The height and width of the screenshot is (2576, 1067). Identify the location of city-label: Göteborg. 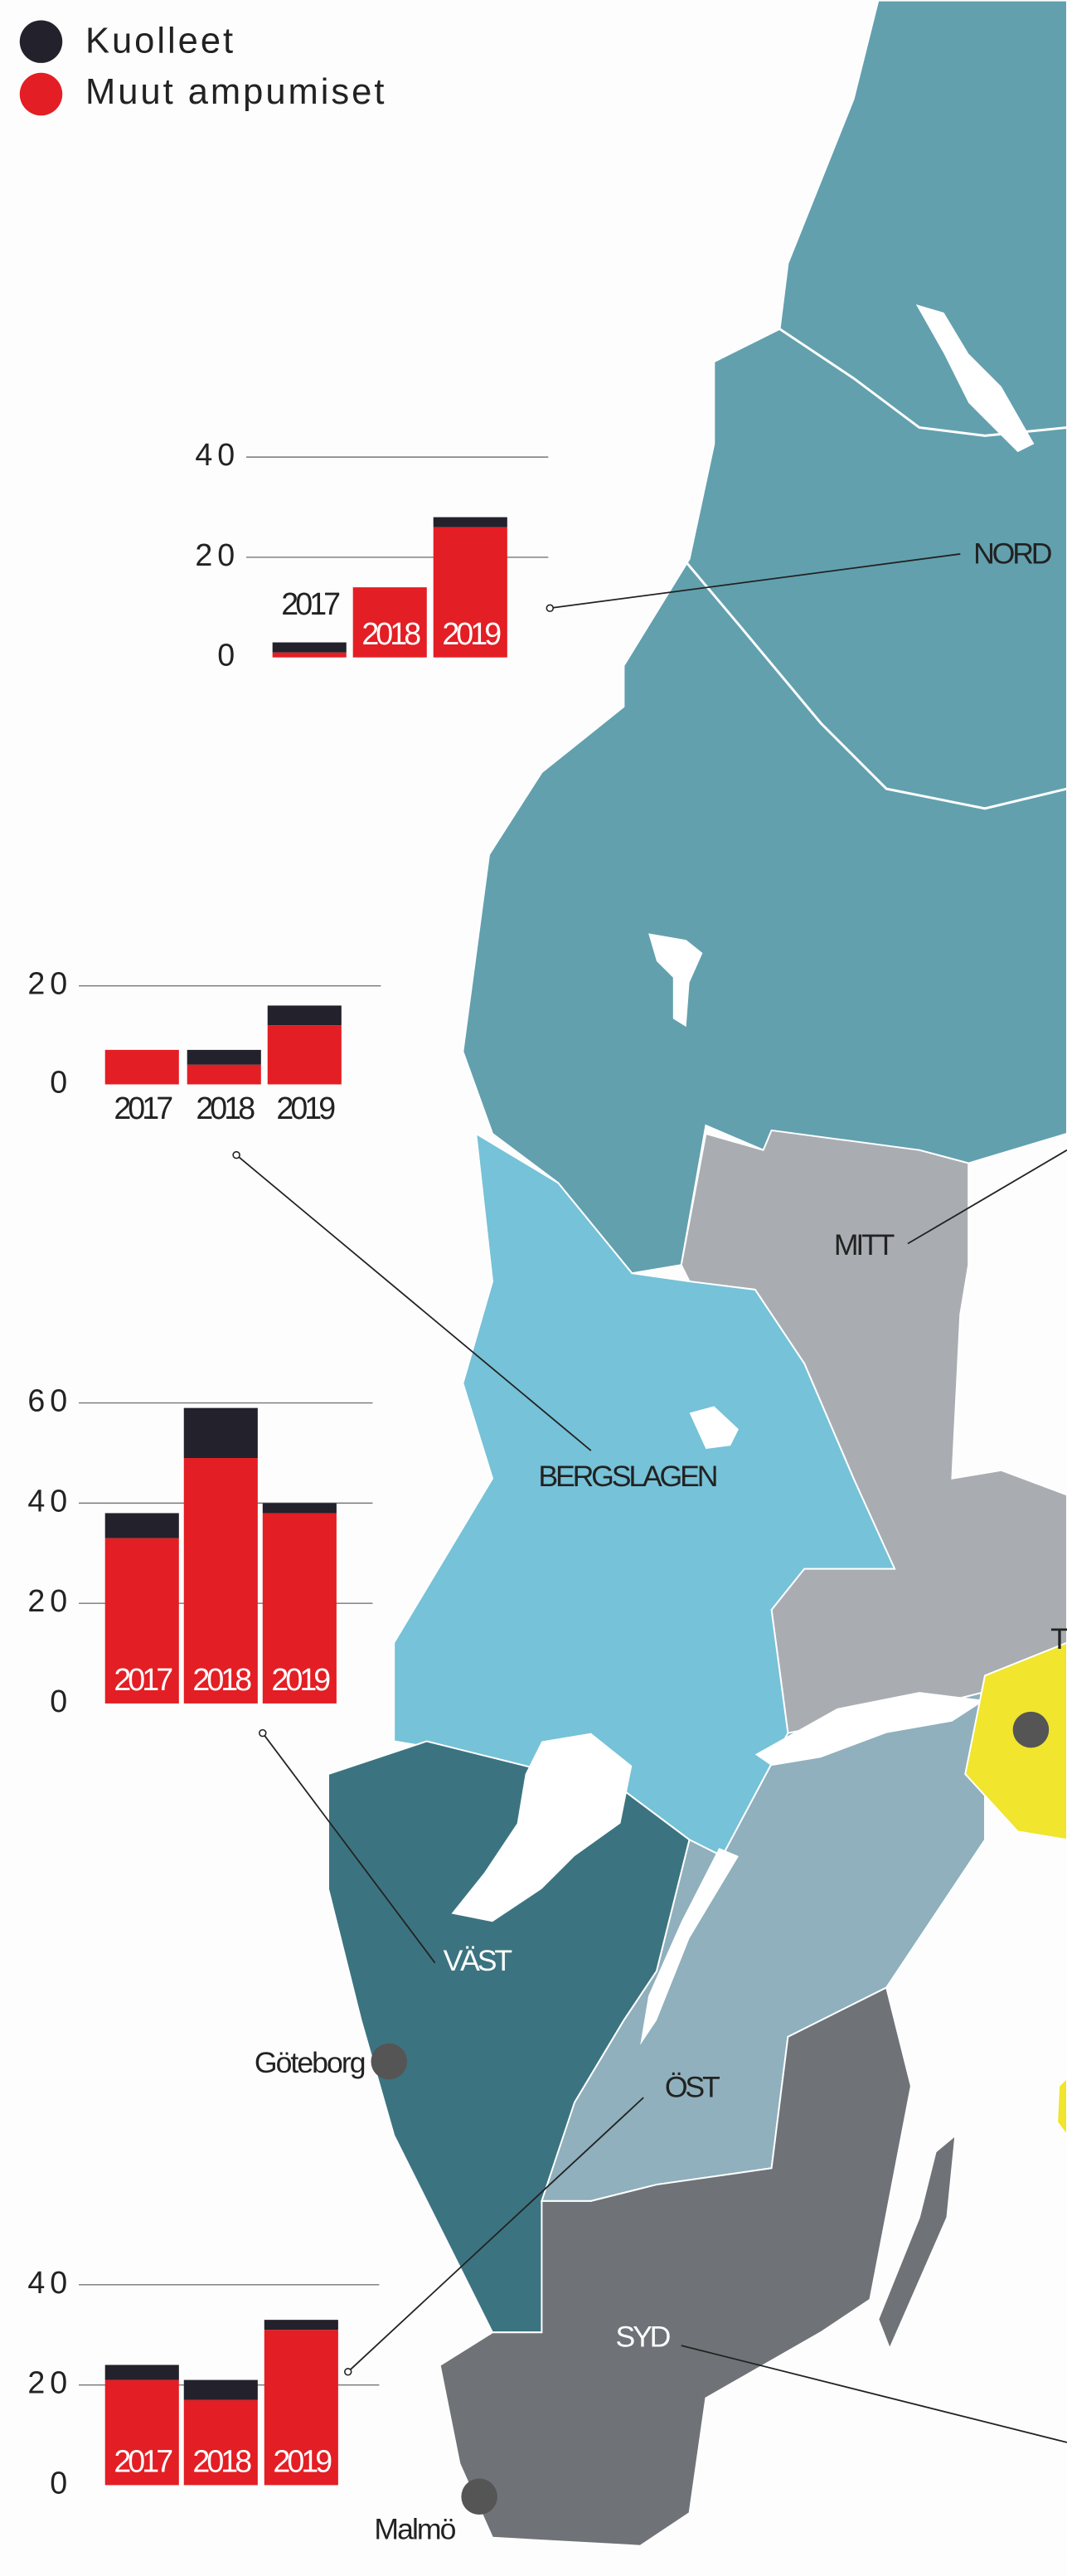
(310, 2063).